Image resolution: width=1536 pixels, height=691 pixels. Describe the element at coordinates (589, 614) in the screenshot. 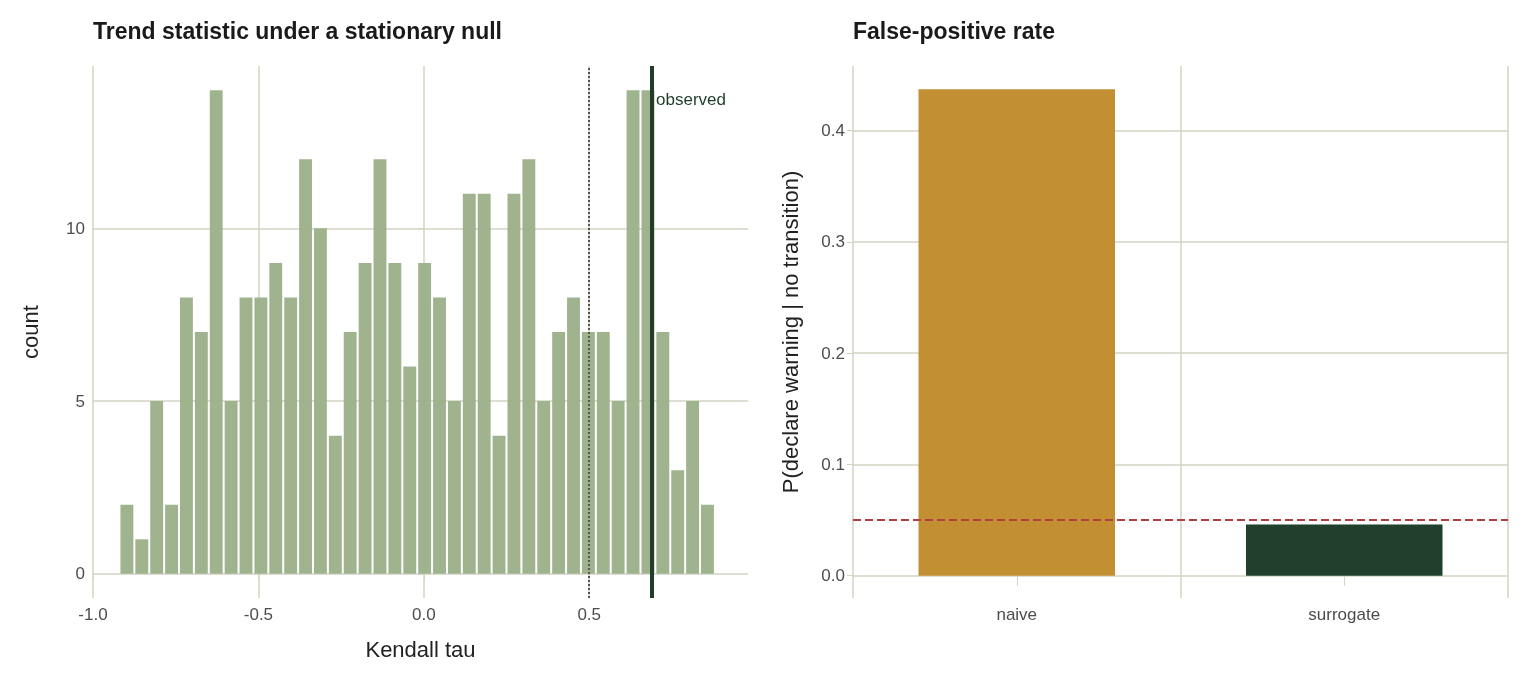

I see `x-tick-label: 0.5` at that location.